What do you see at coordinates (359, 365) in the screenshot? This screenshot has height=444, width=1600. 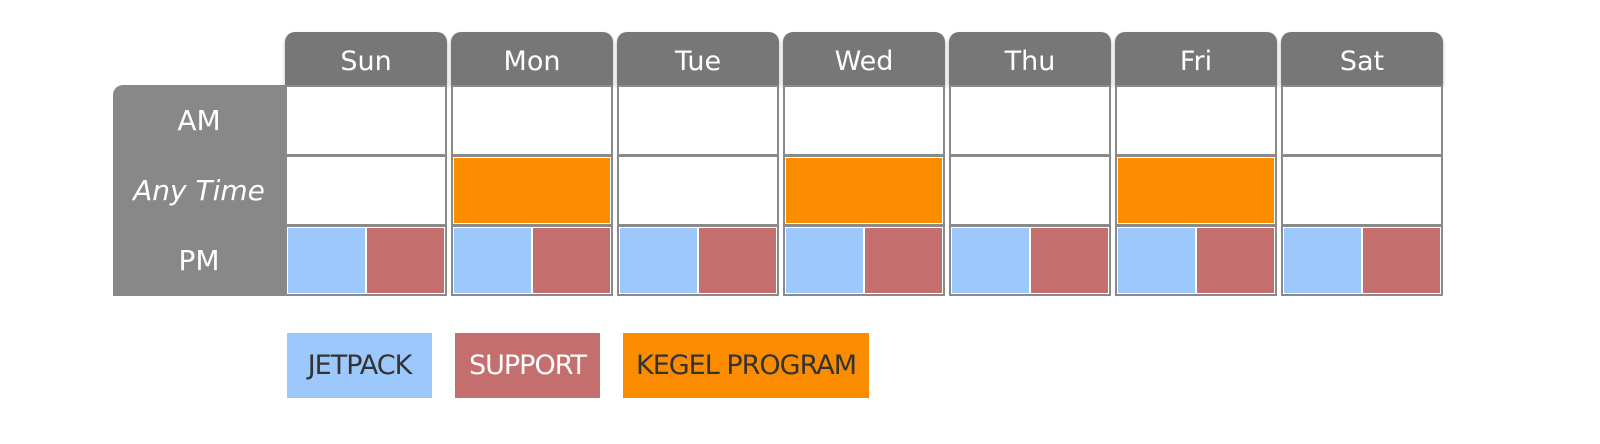 I see `legend-item: JETPACK` at bounding box center [359, 365].